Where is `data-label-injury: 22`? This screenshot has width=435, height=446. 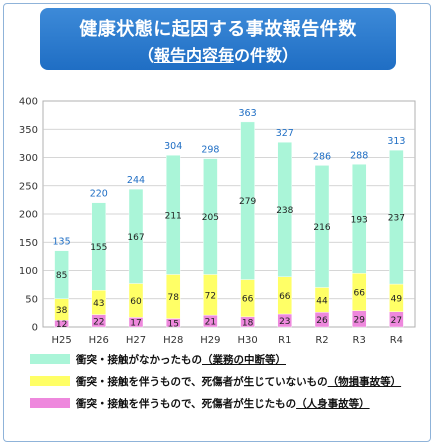 data-label-injury: 22 is located at coordinates (98, 322).